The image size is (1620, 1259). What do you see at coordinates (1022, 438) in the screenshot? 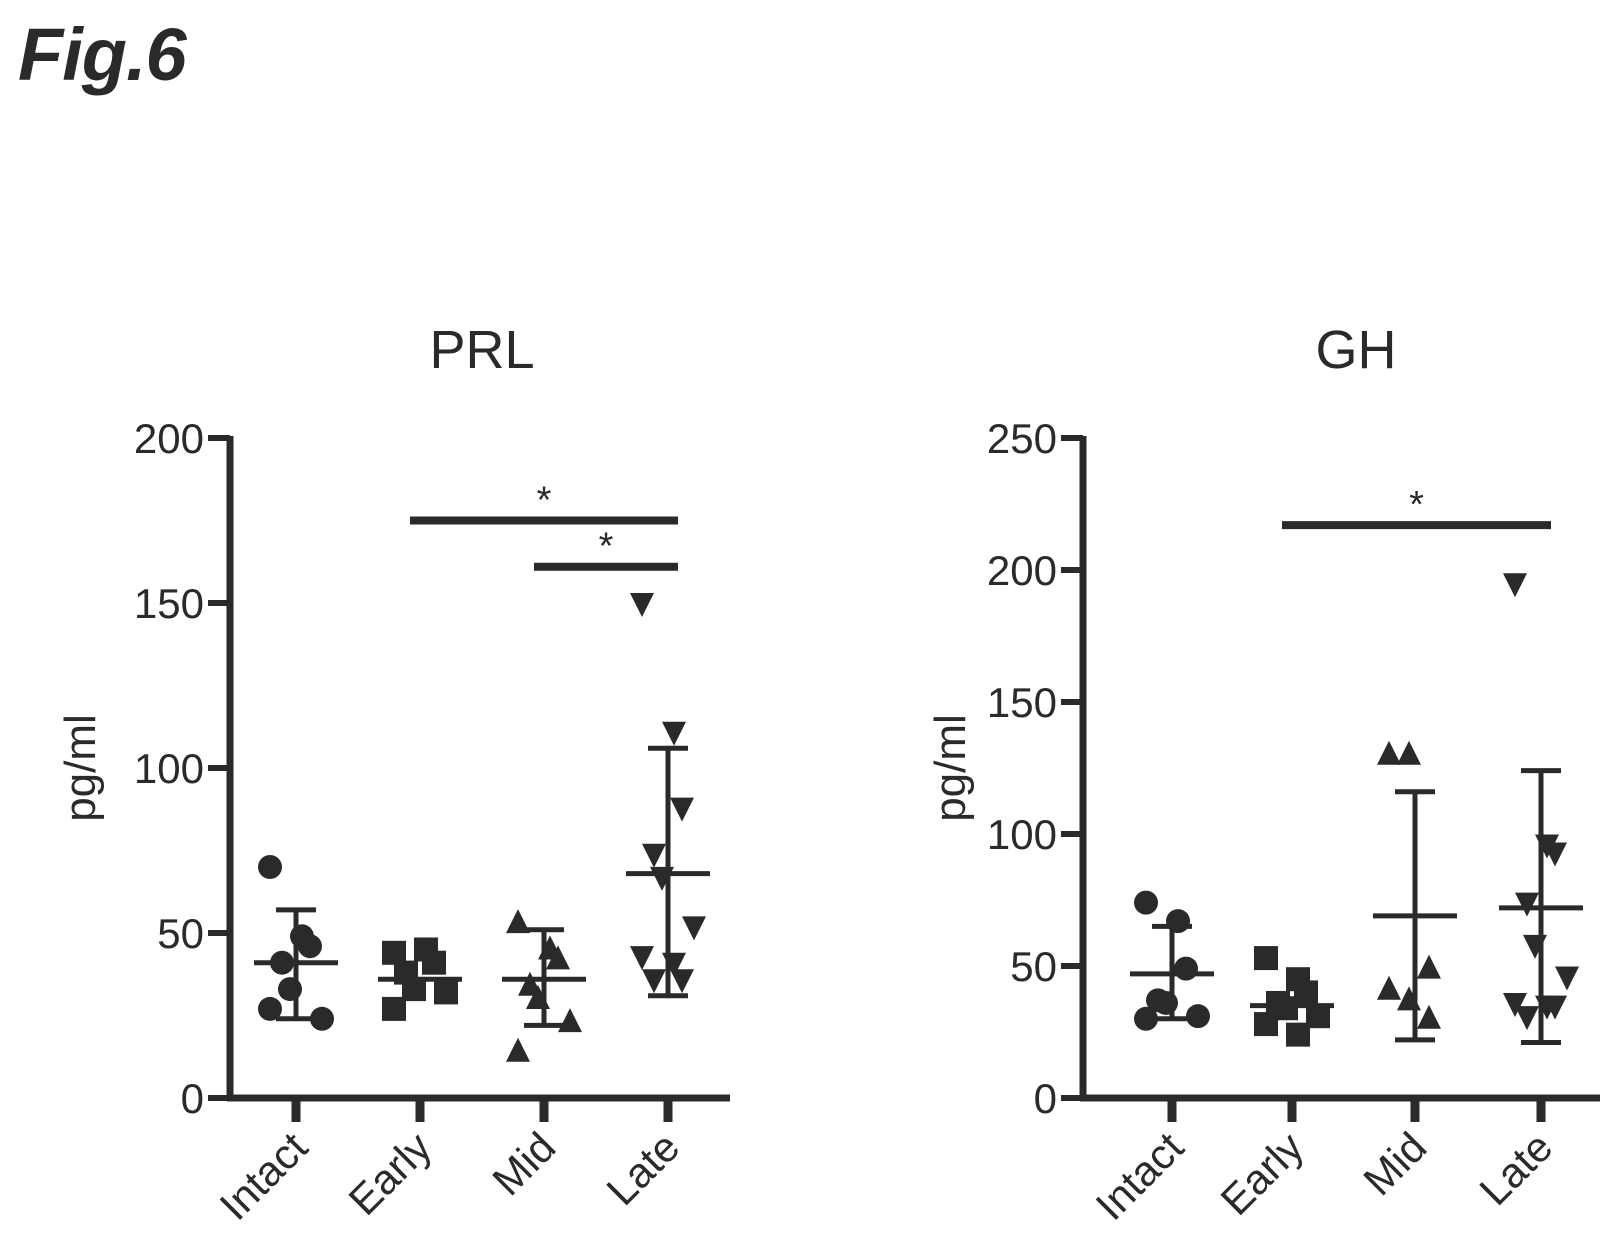
I see `y-tick-label: 250` at bounding box center [1022, 438].